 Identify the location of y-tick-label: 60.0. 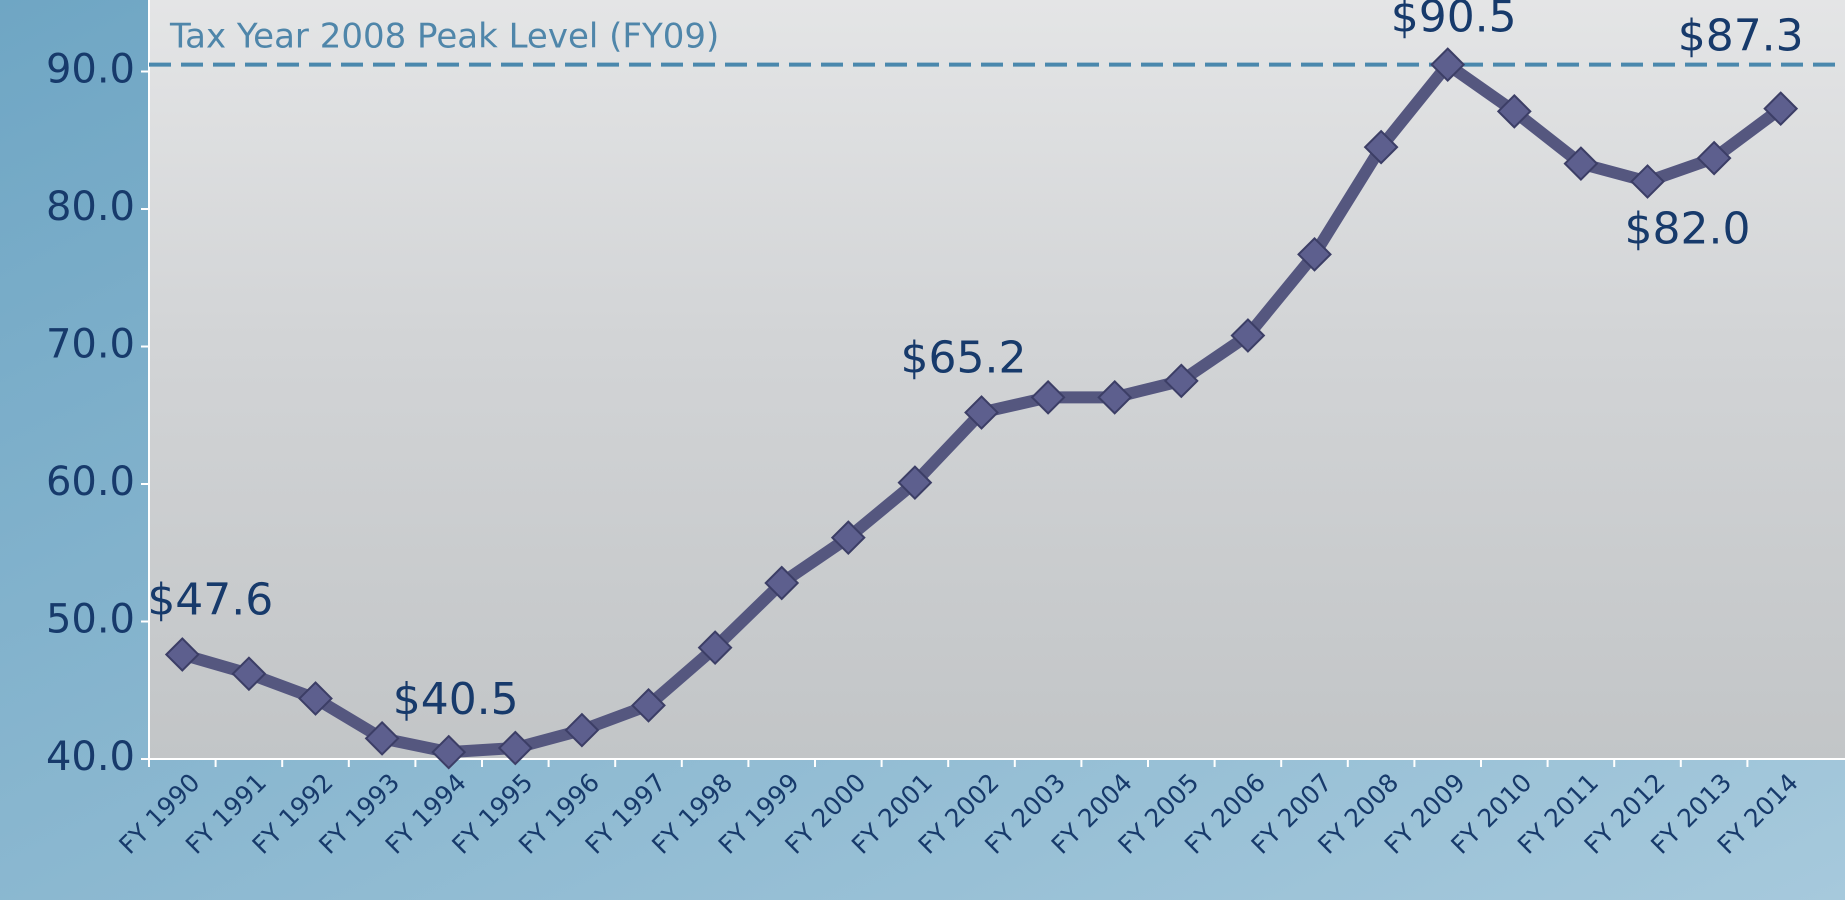
(90, 482).